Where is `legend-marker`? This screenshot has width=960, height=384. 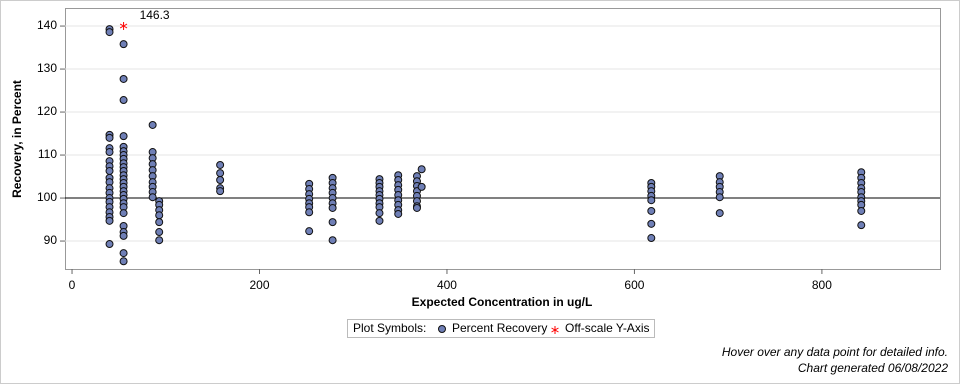
legend-marker is located at coordinates (442, 329).